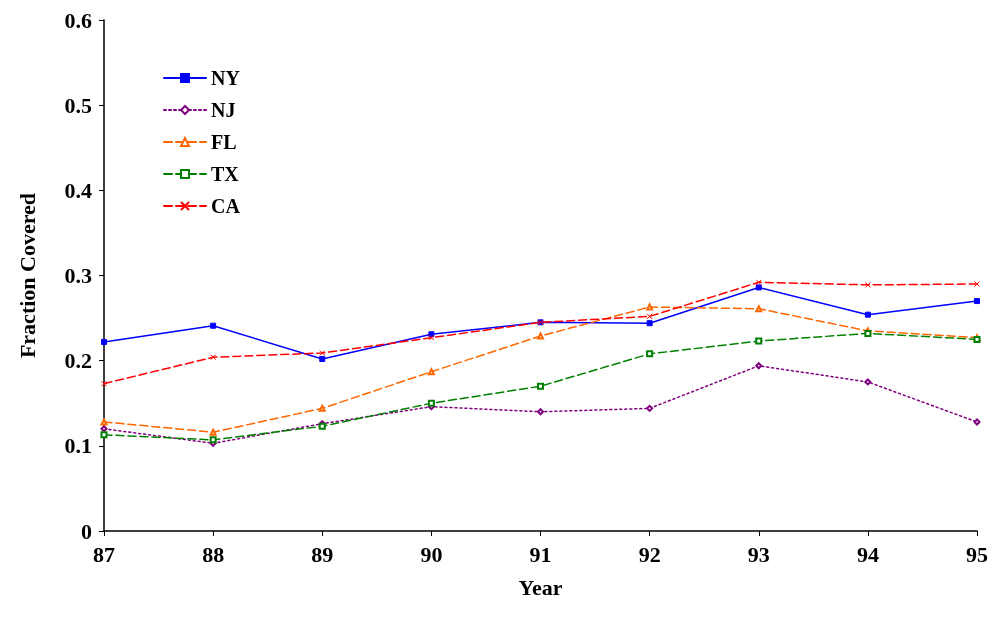 The image size is (1005, 620). I want to click on y-tick-label: 0.5, so click(78, 105).